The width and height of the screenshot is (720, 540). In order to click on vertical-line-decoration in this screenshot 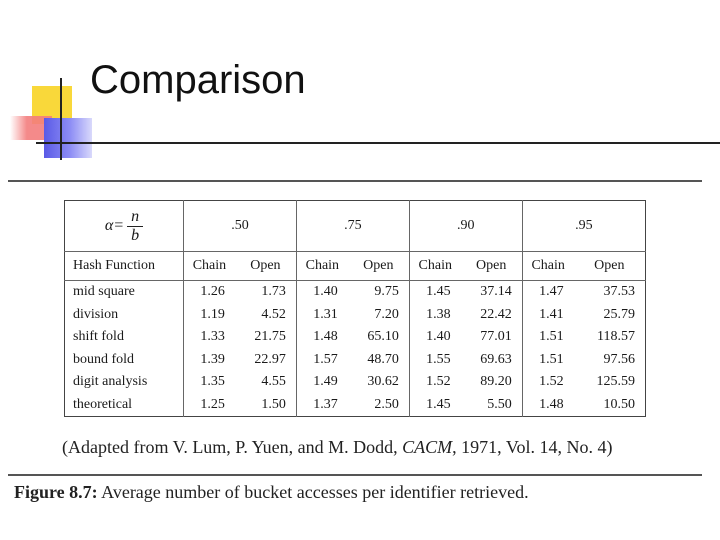, I will do `click(61, 119)`.